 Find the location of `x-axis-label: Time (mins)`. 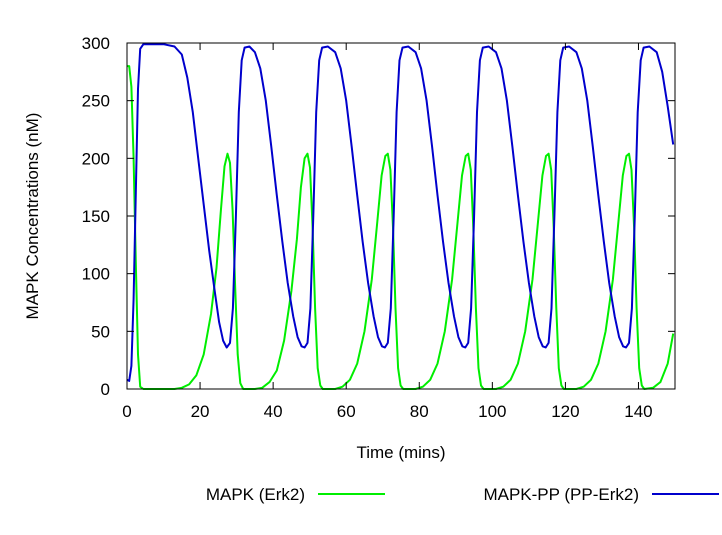

x-axis-label: Time (mins) is located at coordinates (400, 452).